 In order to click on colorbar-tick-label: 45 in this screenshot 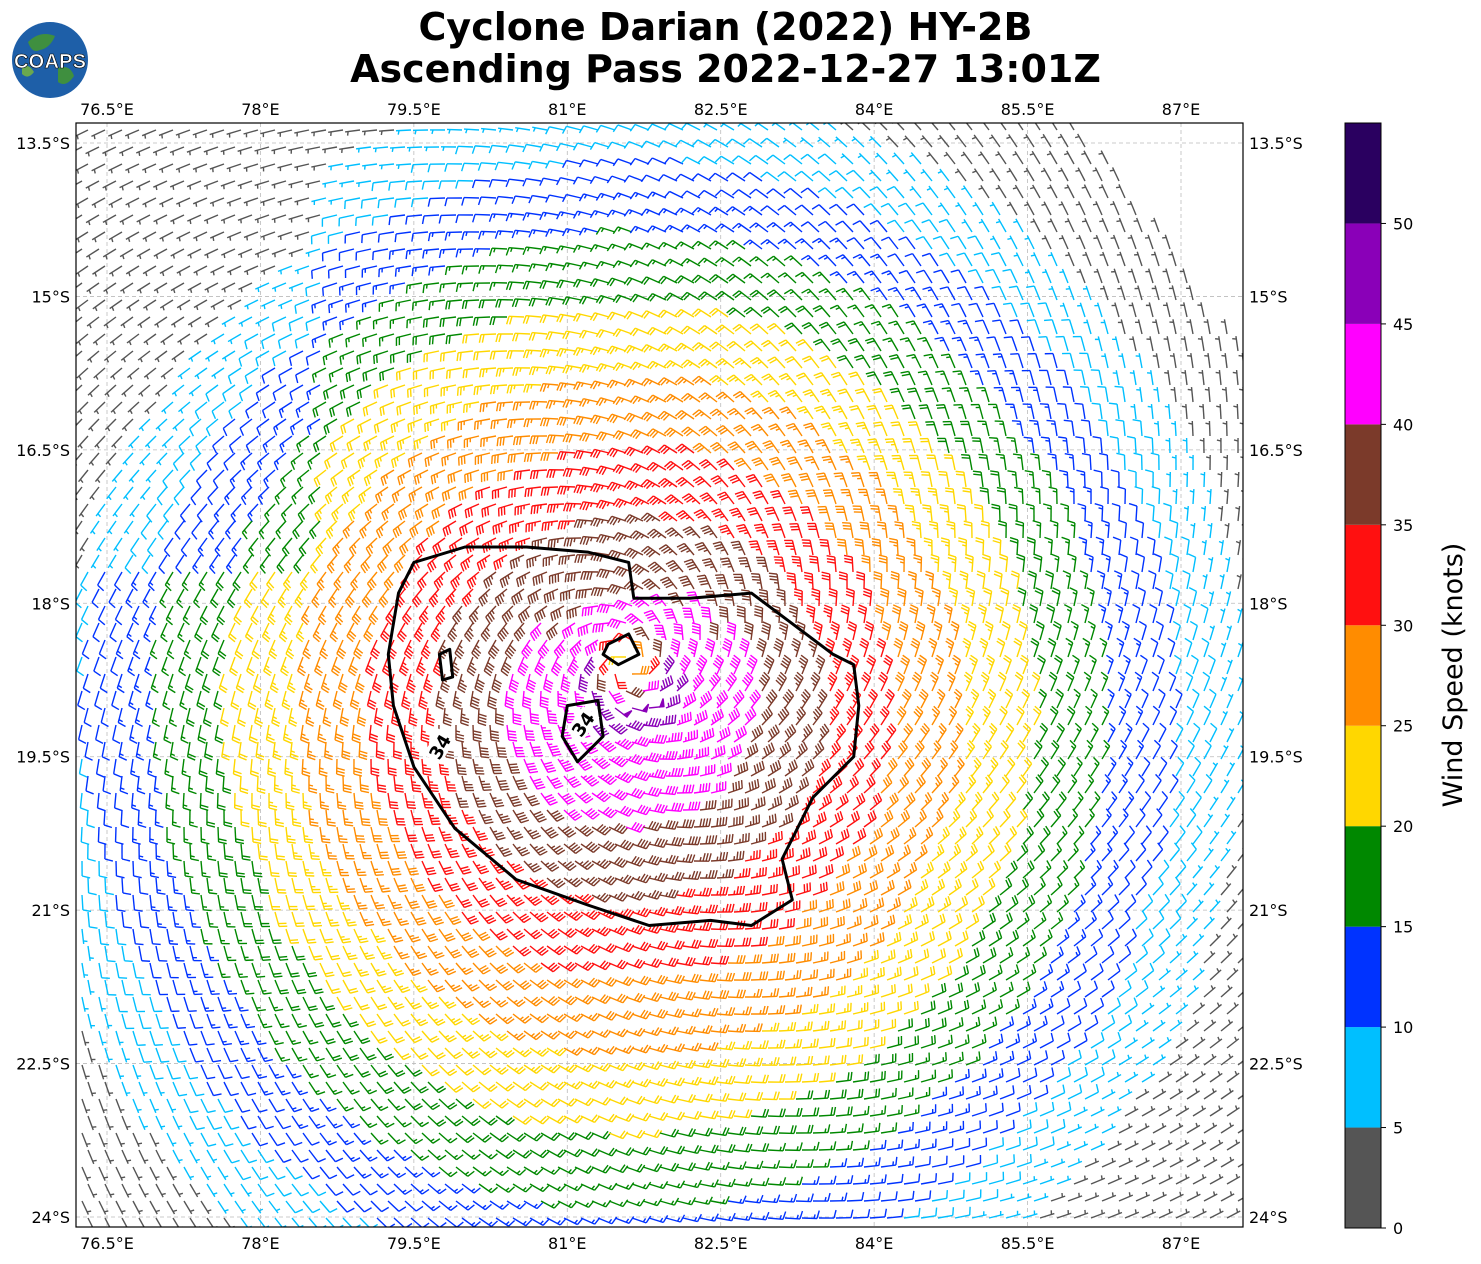, I will do `click(1403, 324)`.